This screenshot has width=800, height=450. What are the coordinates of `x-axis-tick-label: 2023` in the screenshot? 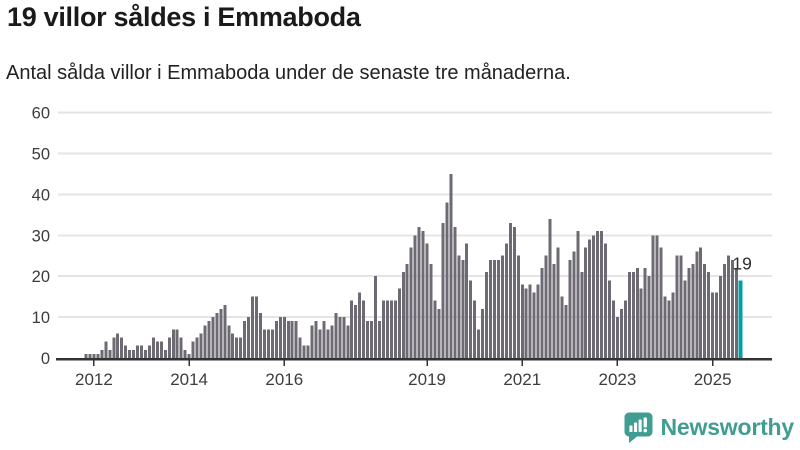 It's located at (618, 379).